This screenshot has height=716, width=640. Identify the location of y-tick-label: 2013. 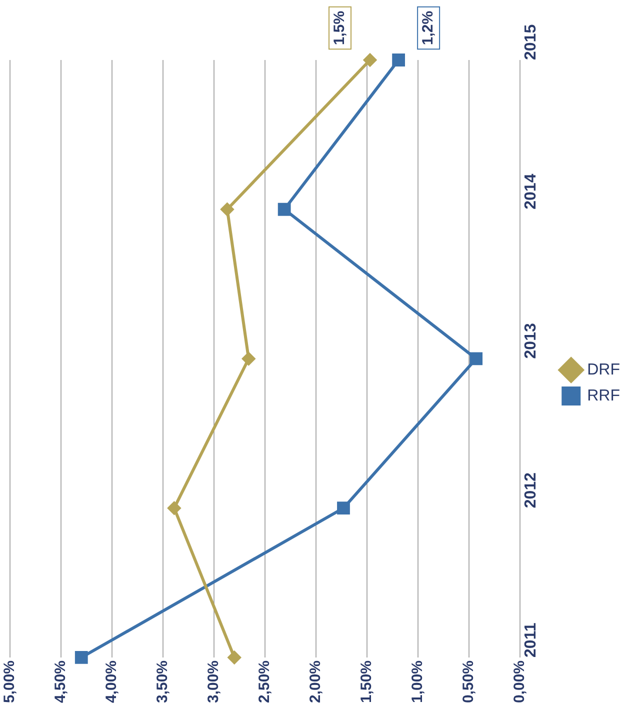
(531, 341).